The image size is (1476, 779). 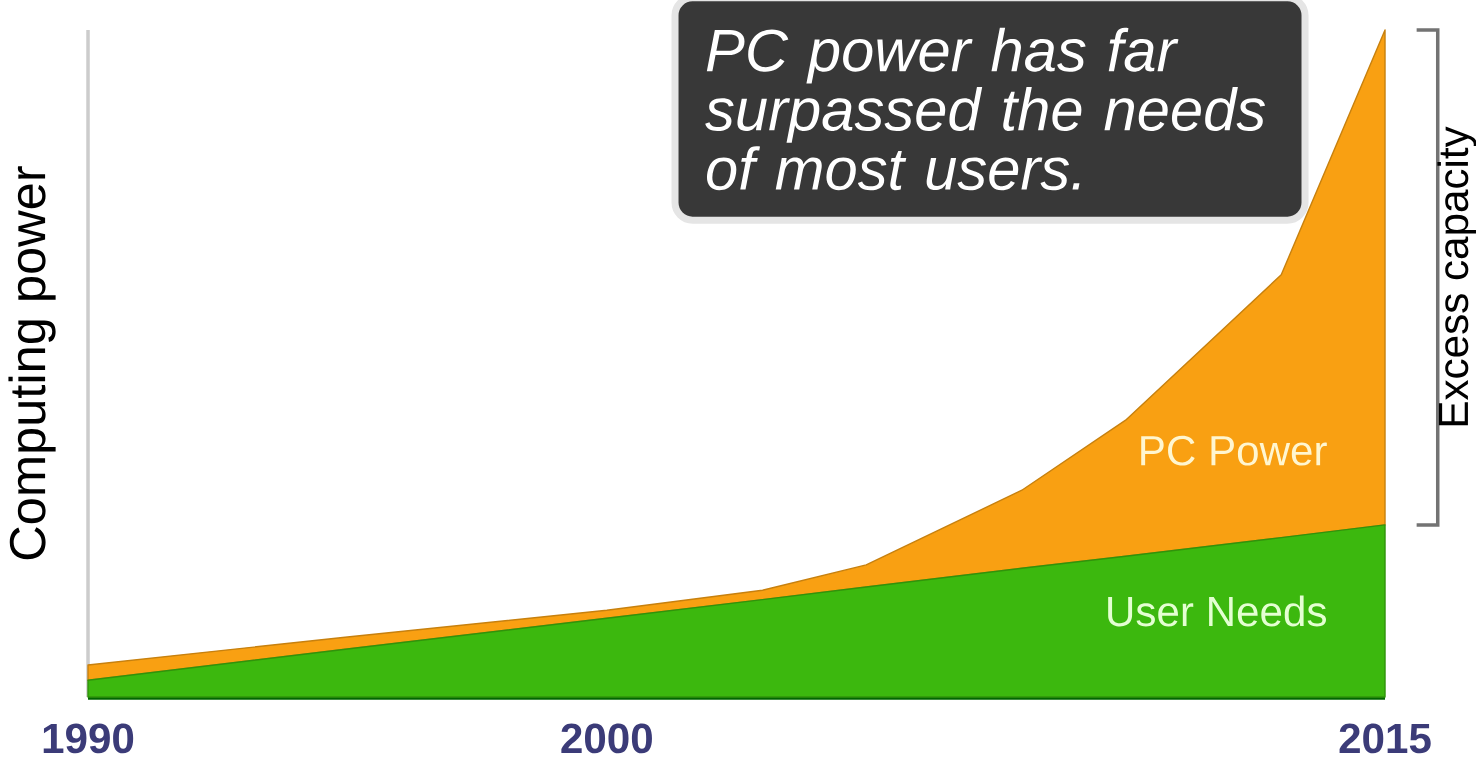 I want to click on x-tick-label: 2000, so click(x=606, y=738).